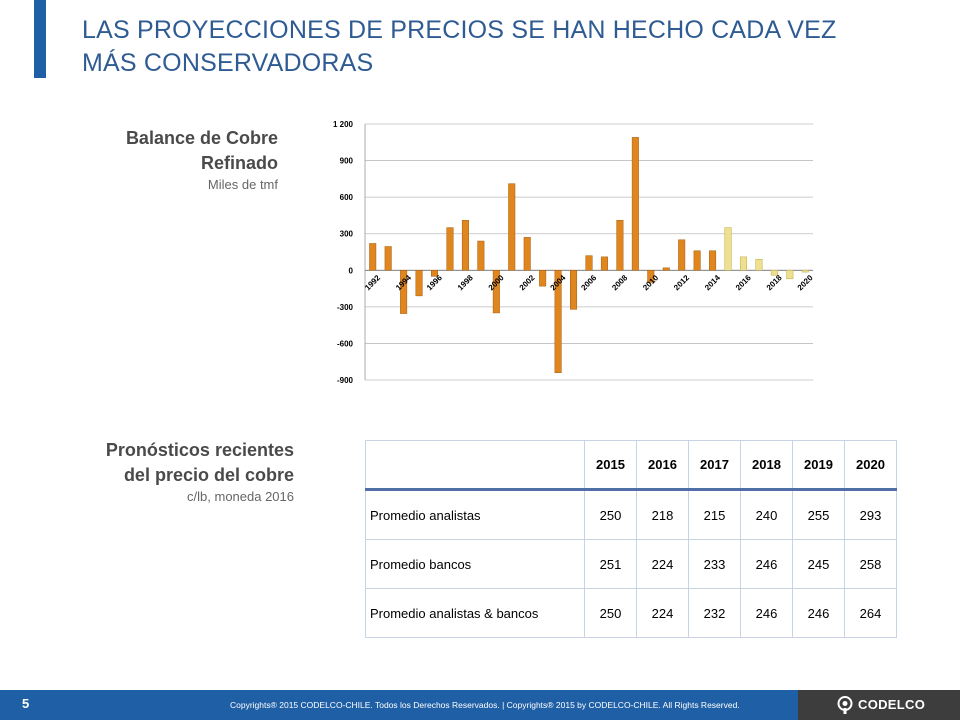 Image resolution: width=960 pixels, height=720 pixels. Describe the element at coordinates (345, 380) in the screenshot. I see `y-tick-label: -900` at that location.